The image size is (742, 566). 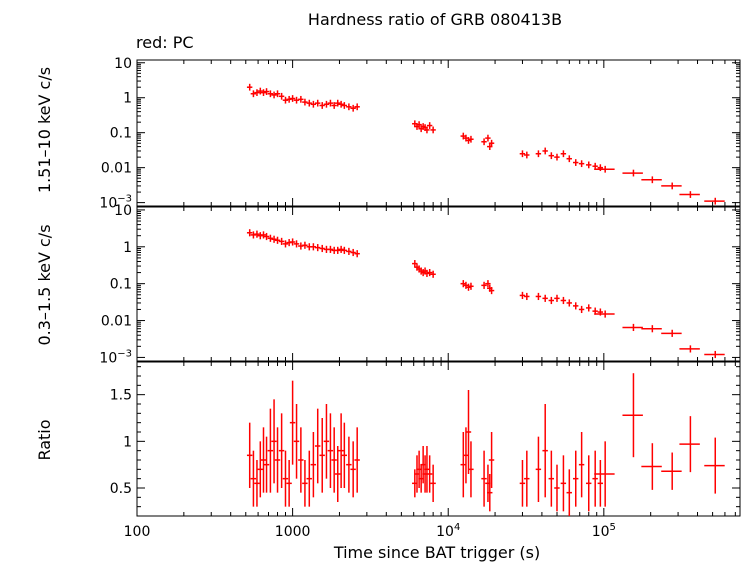 What do you see at coordinates (293, 532) in the screenshot?
I see `x-tick-label: 1000` at bounding box center [293, 532].